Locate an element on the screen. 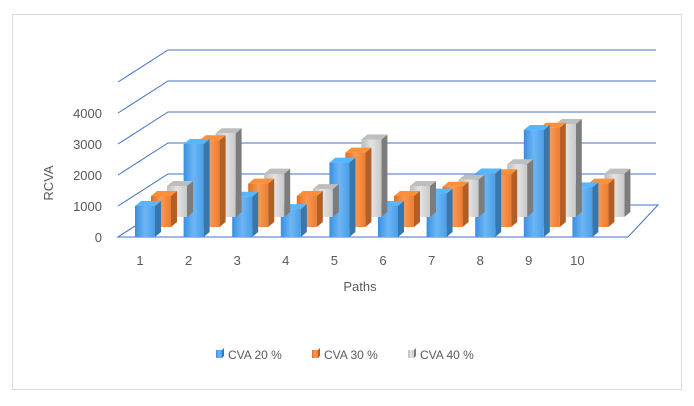 This screenshot has width=694, height=406. x-tick-label: 4 is located at coordinates (285, 260).